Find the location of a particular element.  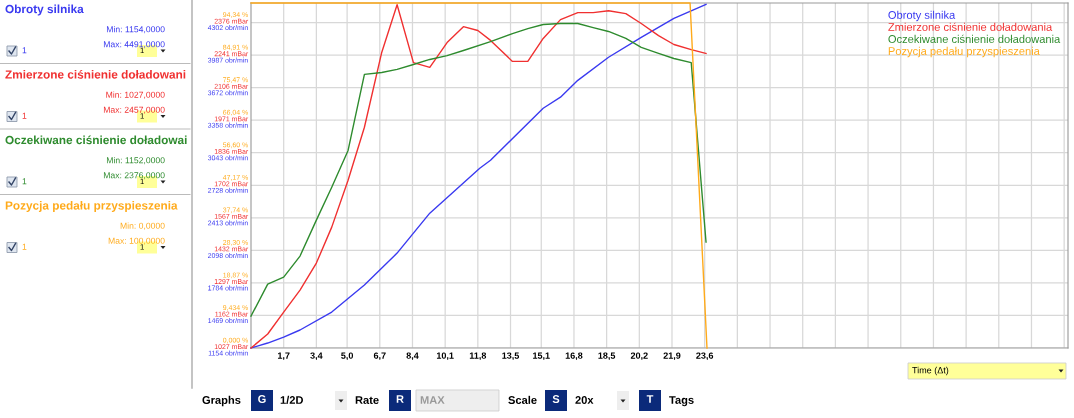

x-tick-label: 15,1 is located at coordinates (541, 356).